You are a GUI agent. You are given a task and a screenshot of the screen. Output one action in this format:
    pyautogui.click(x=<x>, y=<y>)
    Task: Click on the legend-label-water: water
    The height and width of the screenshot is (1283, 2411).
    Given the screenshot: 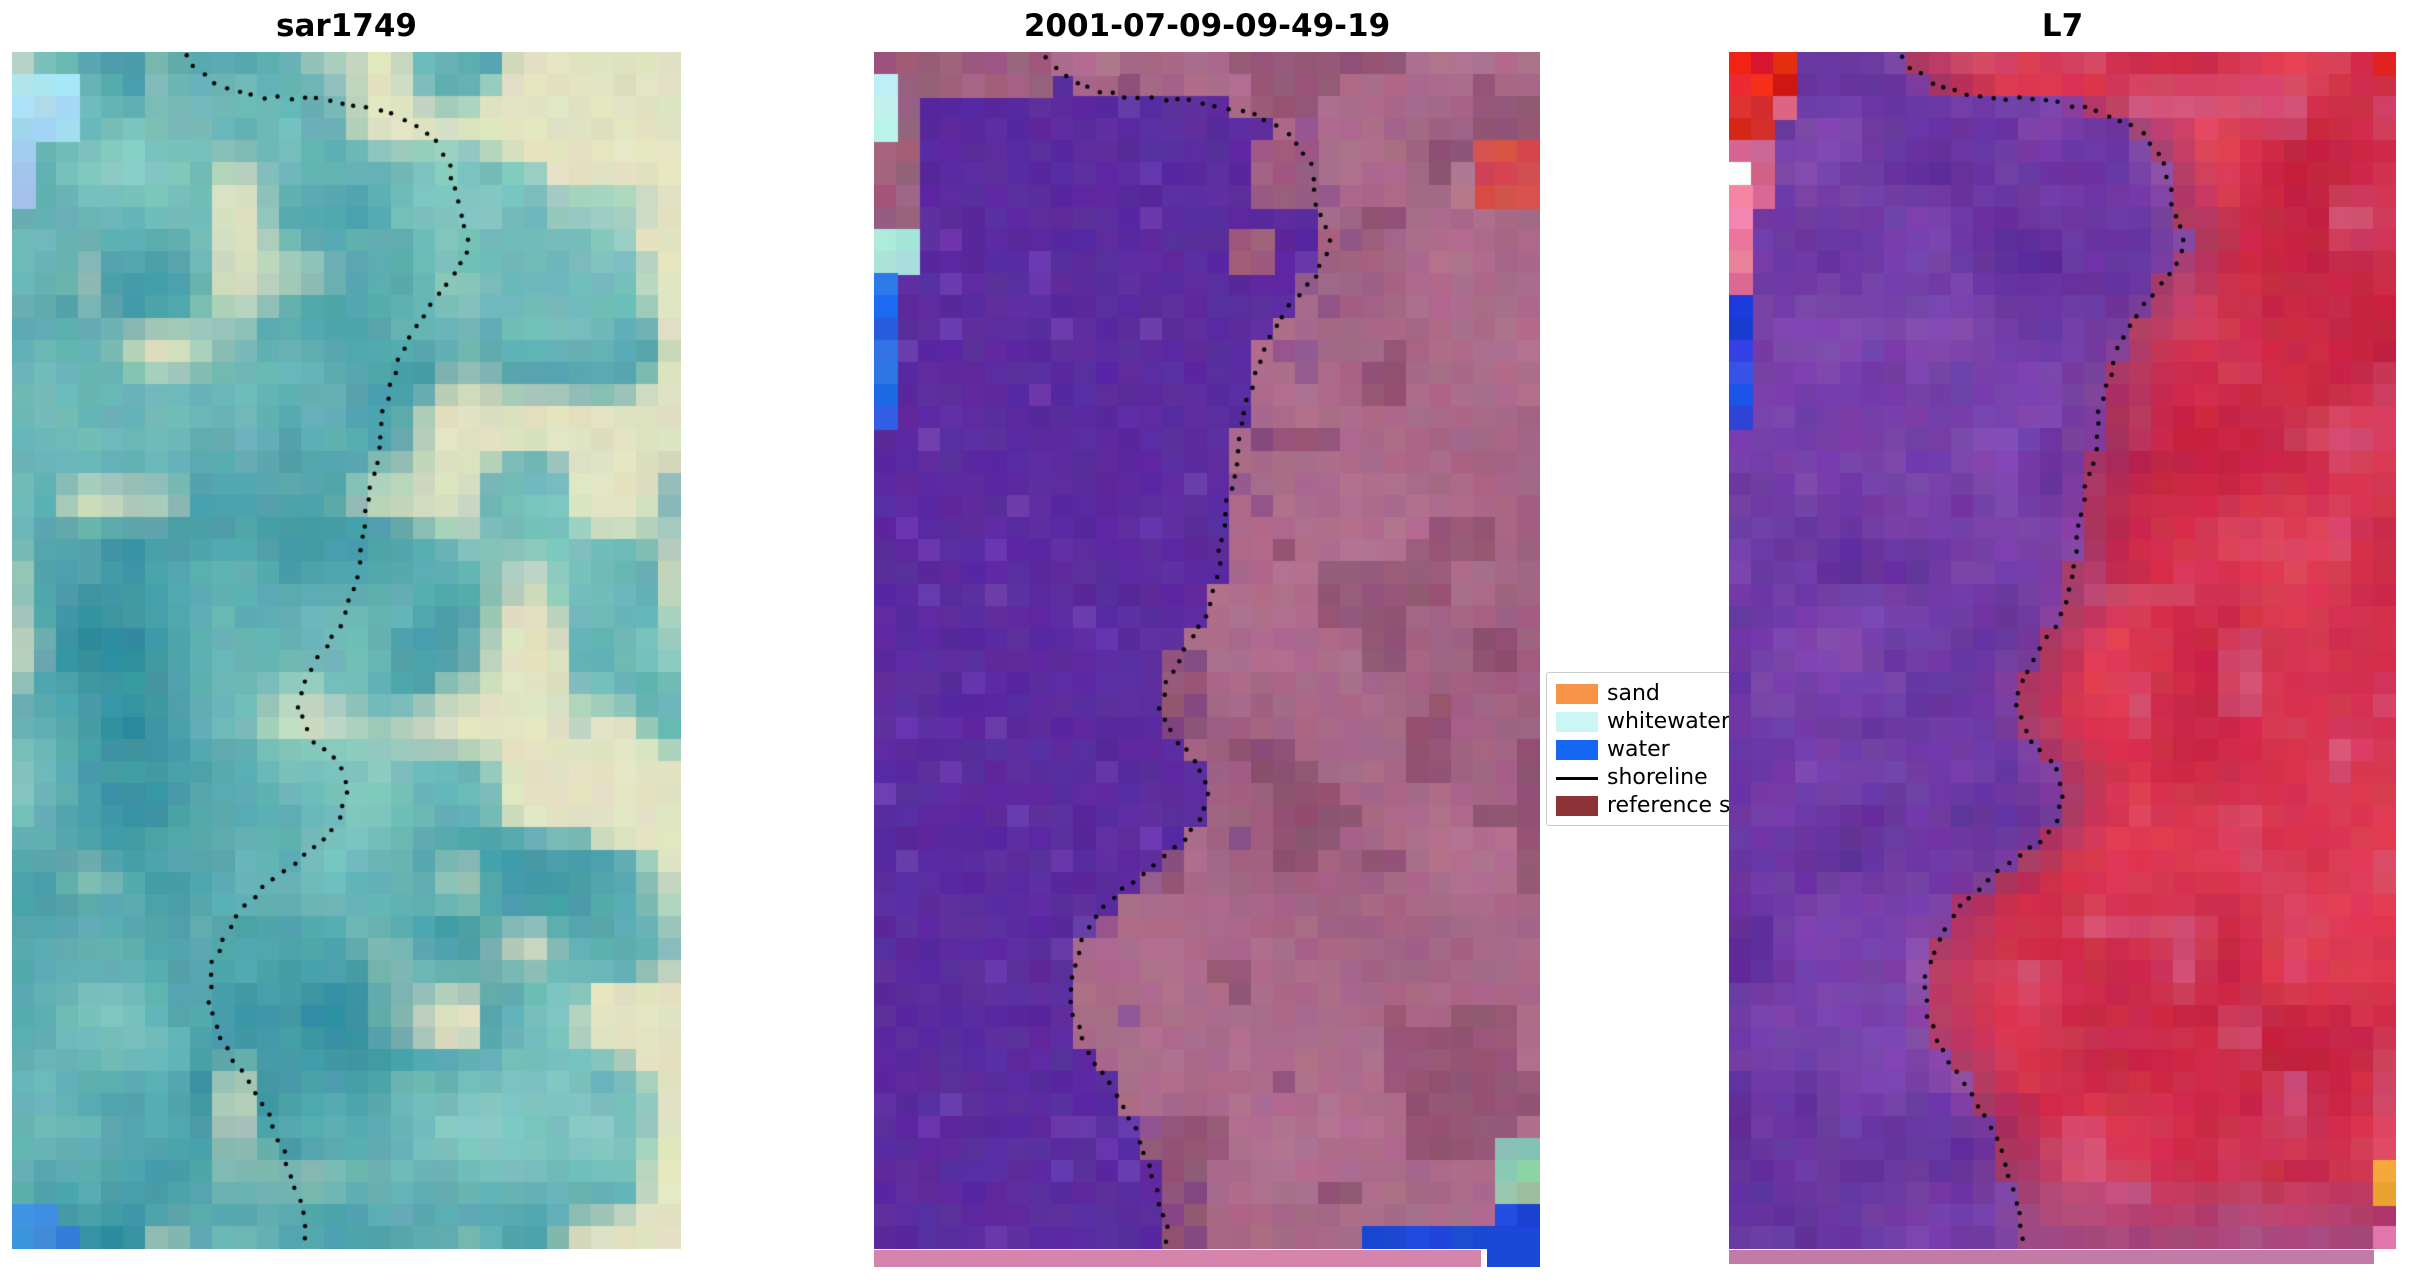 What is the action you would take?
    pyautogui.click(x=1638, y=749)
    